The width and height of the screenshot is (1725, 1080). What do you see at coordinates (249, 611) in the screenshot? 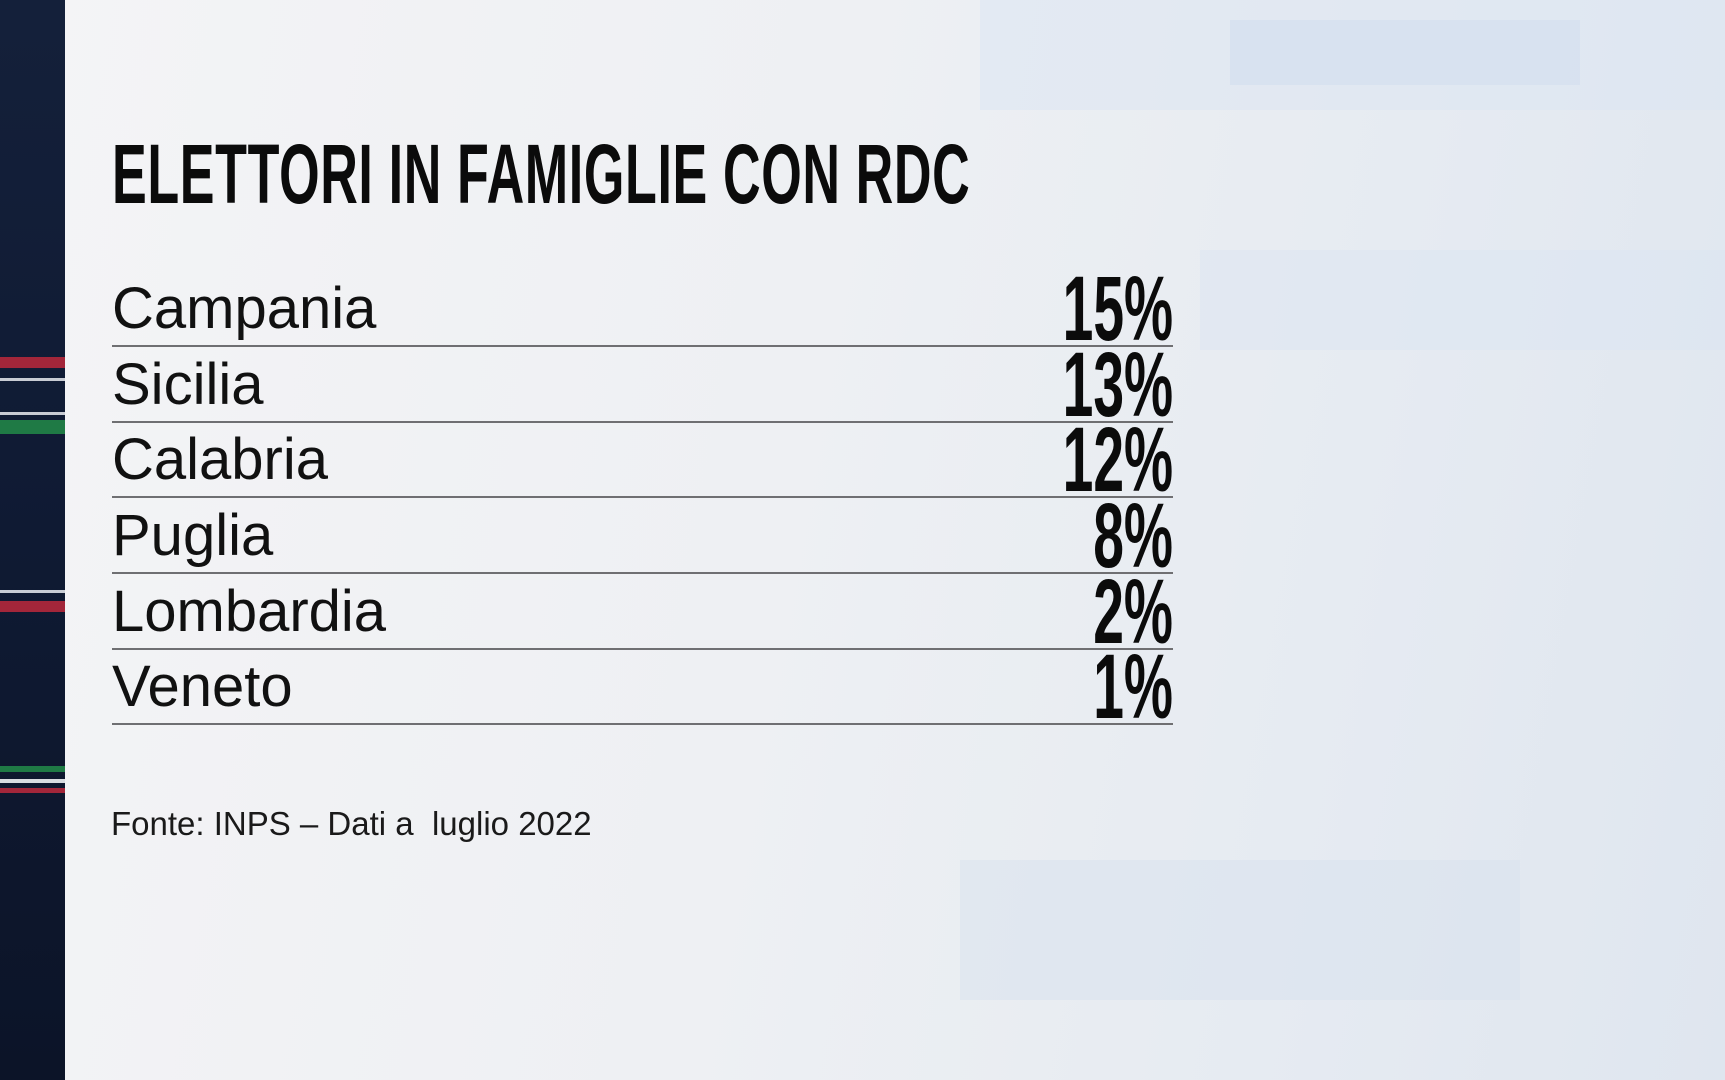
I see `region-label: Lombardia` at bounding box center [249, 611].